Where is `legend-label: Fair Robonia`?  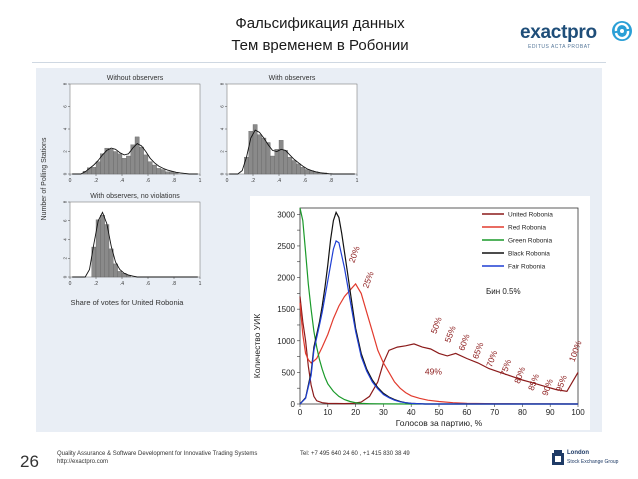 legend-label: Fair Robonia is located at coordinates (527, 267).